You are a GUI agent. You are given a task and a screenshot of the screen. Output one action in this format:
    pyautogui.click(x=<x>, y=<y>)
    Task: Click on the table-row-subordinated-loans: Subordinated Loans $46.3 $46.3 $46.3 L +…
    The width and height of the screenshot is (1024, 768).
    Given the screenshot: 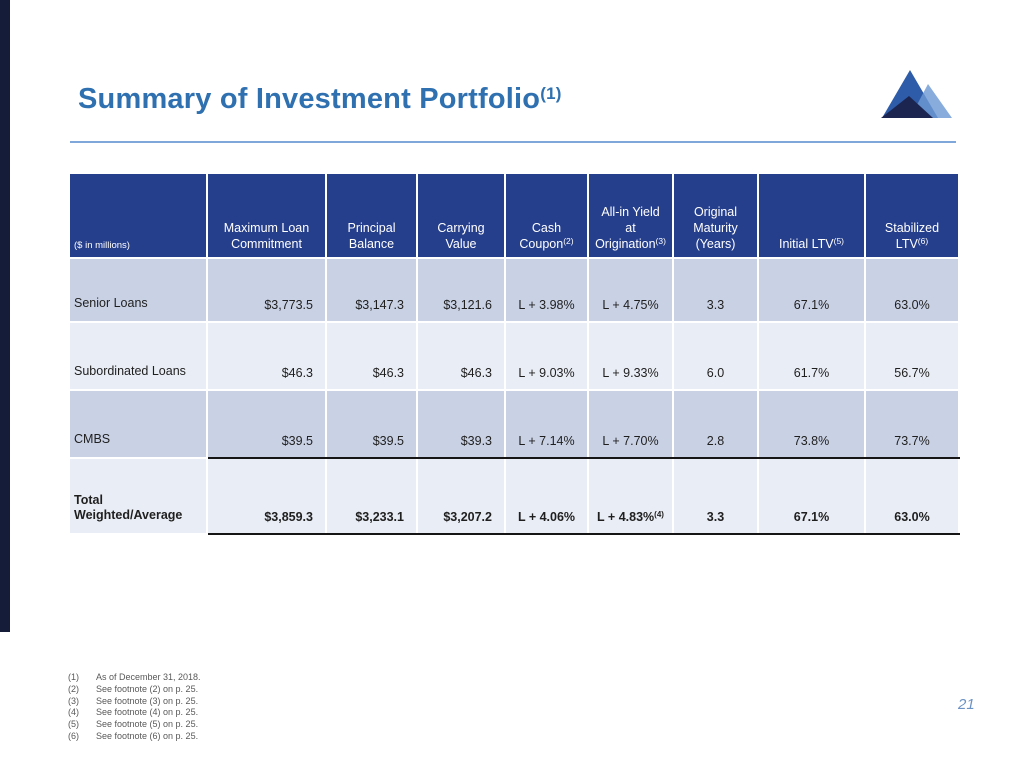 What is the action you would take?
    pyautogui.click(x=514, y=356)
    